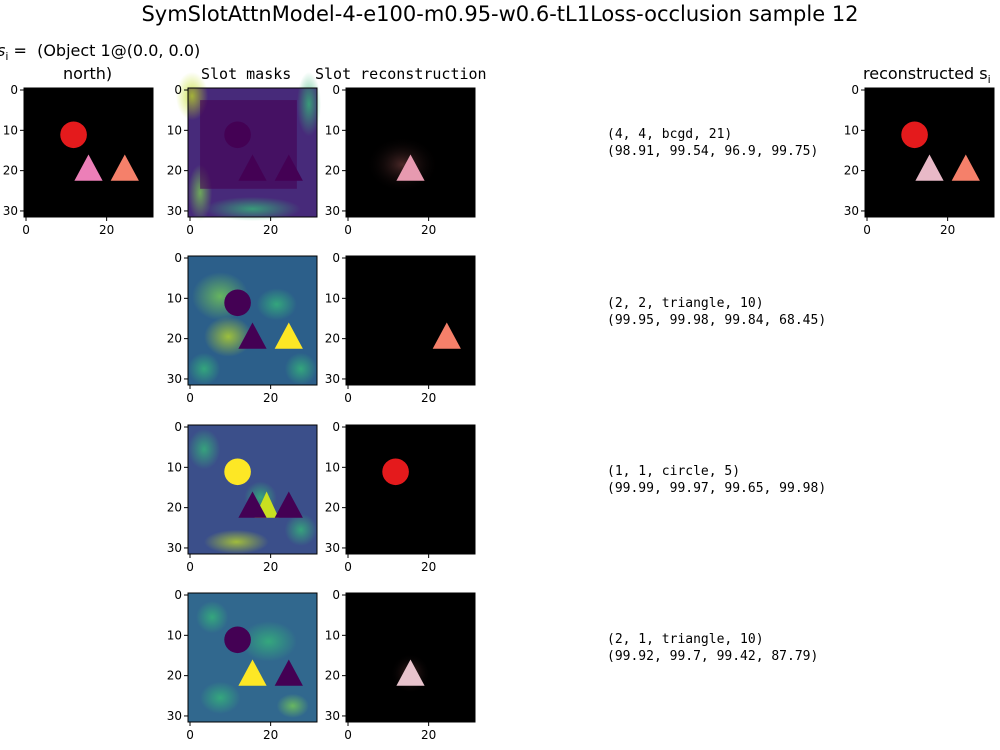 The image size is (1000, 750). I want to click on slot-2-info-line2: (99.95, 99.98, 99.84, 68.45), so click(717, 320).